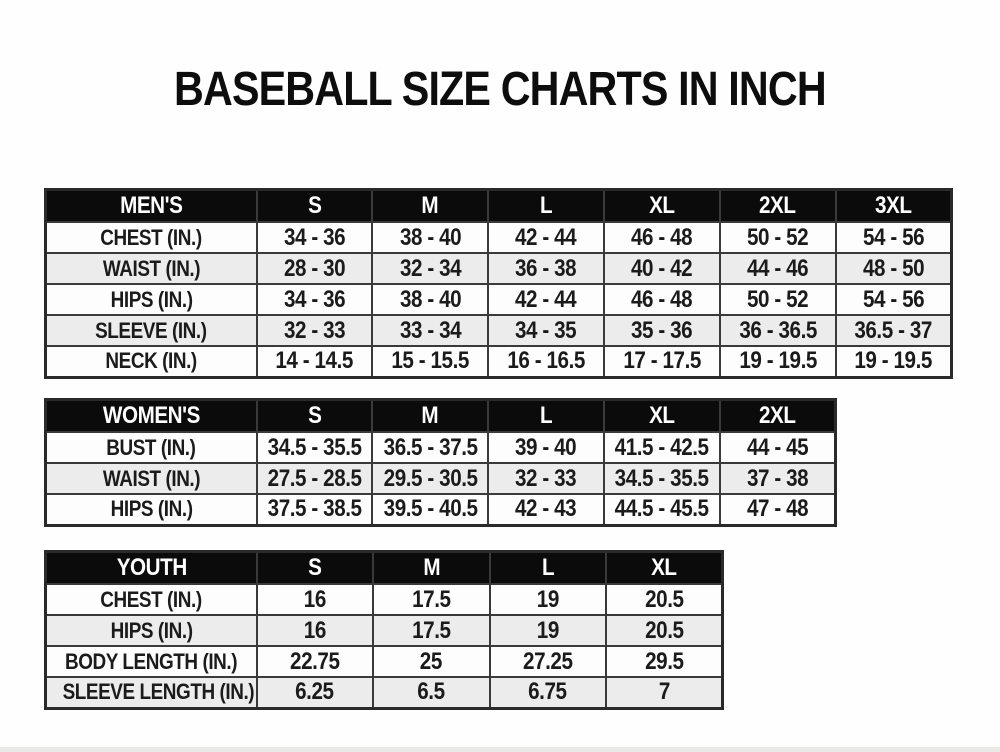  What do you see at coordinates (314, 661) in the screenshot?
I see `size-value-cell: 22.75` at bounding box center [314, 661].